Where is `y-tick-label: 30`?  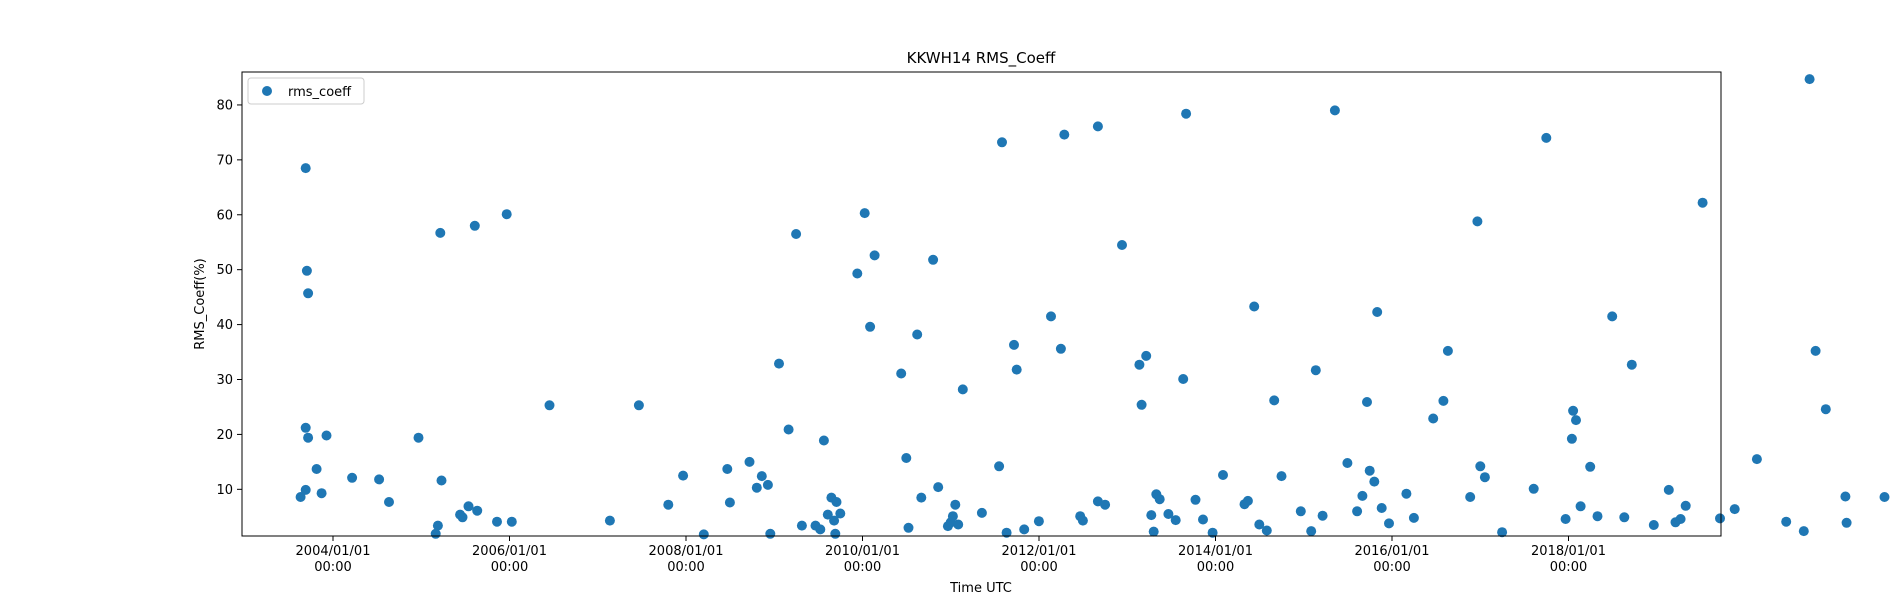 y-tick-label: 30 is located at coordinates (224, 380).